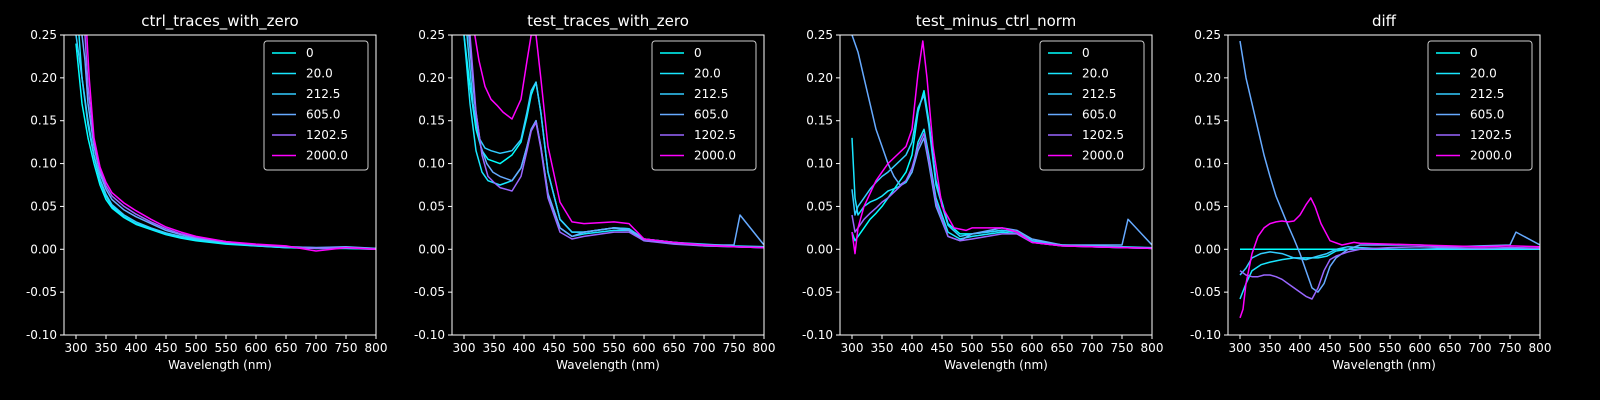 Image resolution: width=1600 pixels, height=400 pixels. What do you see at coordinates (219, 21) in the screenshot?
I see `chart-title: ctrl_traces_with_zero` at bounding box center [219, 21].